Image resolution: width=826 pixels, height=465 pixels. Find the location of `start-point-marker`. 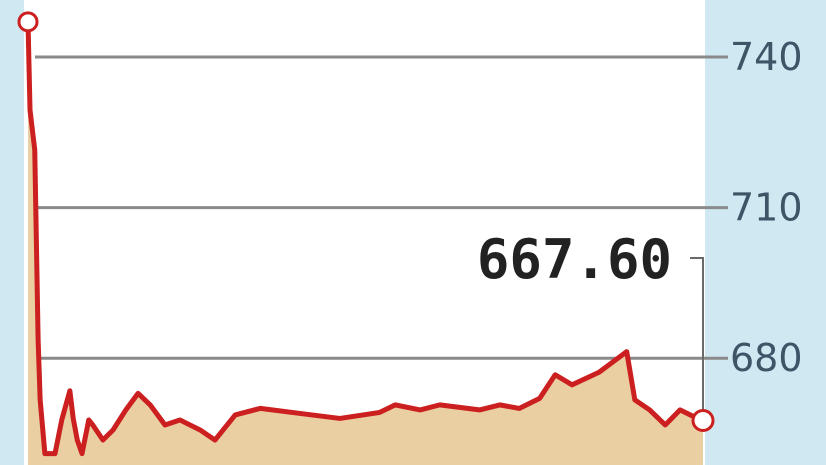

start-point-marker is located at coordinates (28, 22).